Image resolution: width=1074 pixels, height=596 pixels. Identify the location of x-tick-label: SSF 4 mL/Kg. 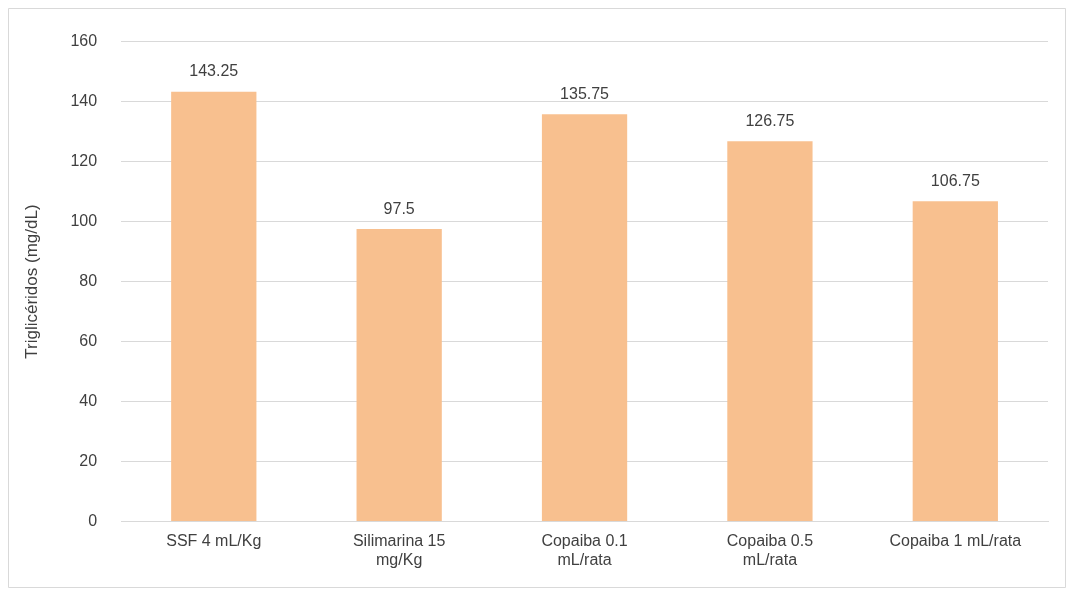
(214, 540).